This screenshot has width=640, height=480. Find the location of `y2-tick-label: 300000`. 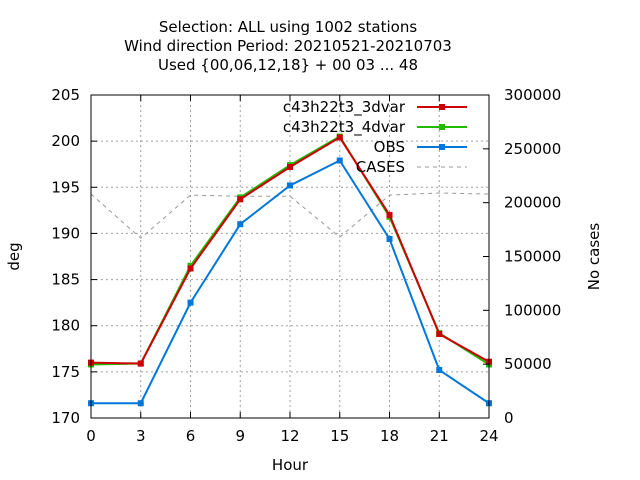

y2-tick-label: 300000 is located at coordinates (532, 95).